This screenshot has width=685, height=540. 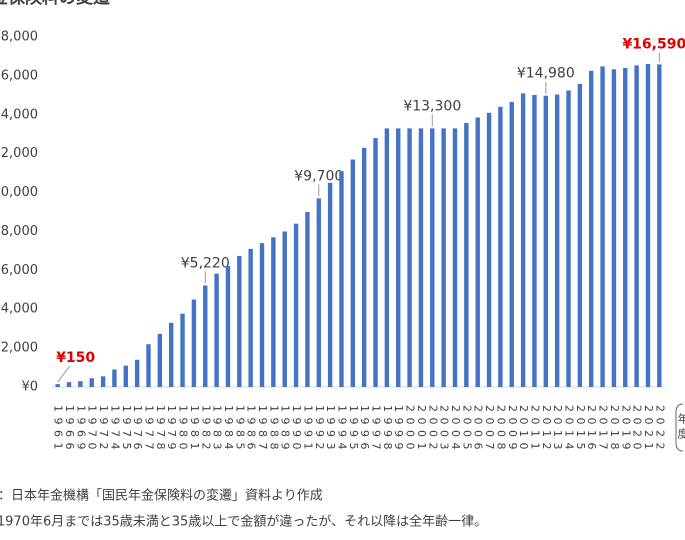 I want to click on x-tick-label: 2004, so click(x=455, y=430).